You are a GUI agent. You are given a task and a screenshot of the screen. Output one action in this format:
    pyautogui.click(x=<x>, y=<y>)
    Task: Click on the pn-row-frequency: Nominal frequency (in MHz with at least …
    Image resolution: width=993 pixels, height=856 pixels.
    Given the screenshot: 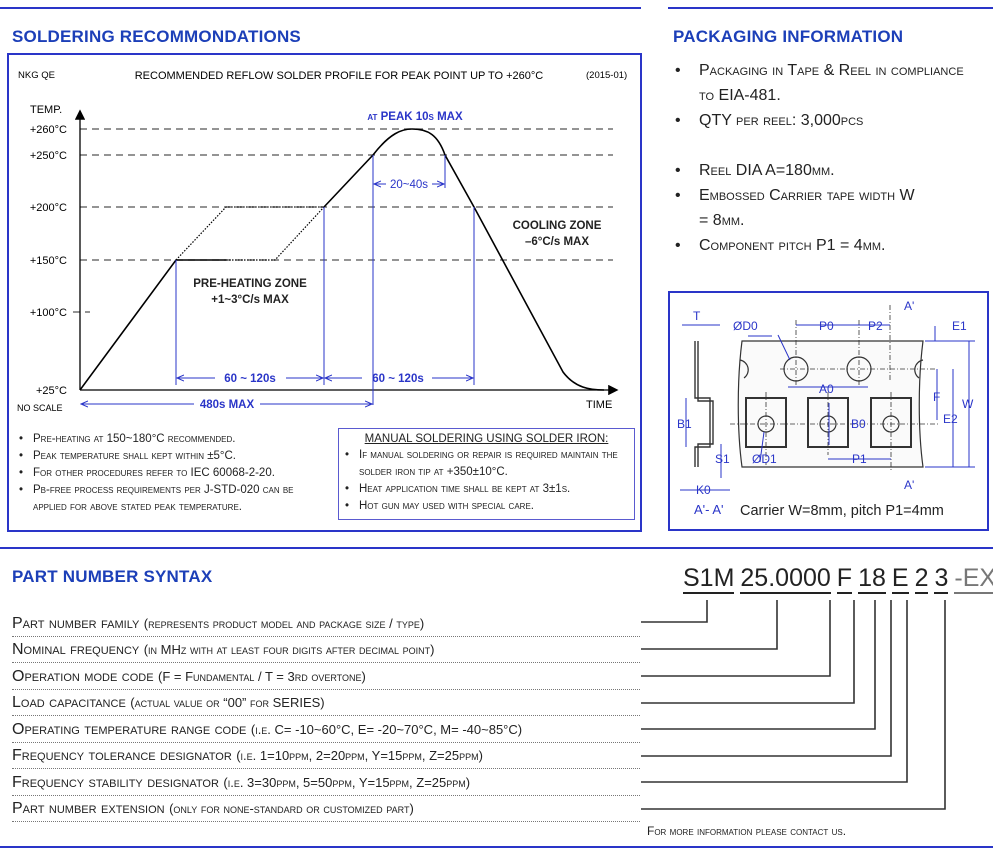 What is the action you would take?
    pyautogui.click(x=326, y=650)
    